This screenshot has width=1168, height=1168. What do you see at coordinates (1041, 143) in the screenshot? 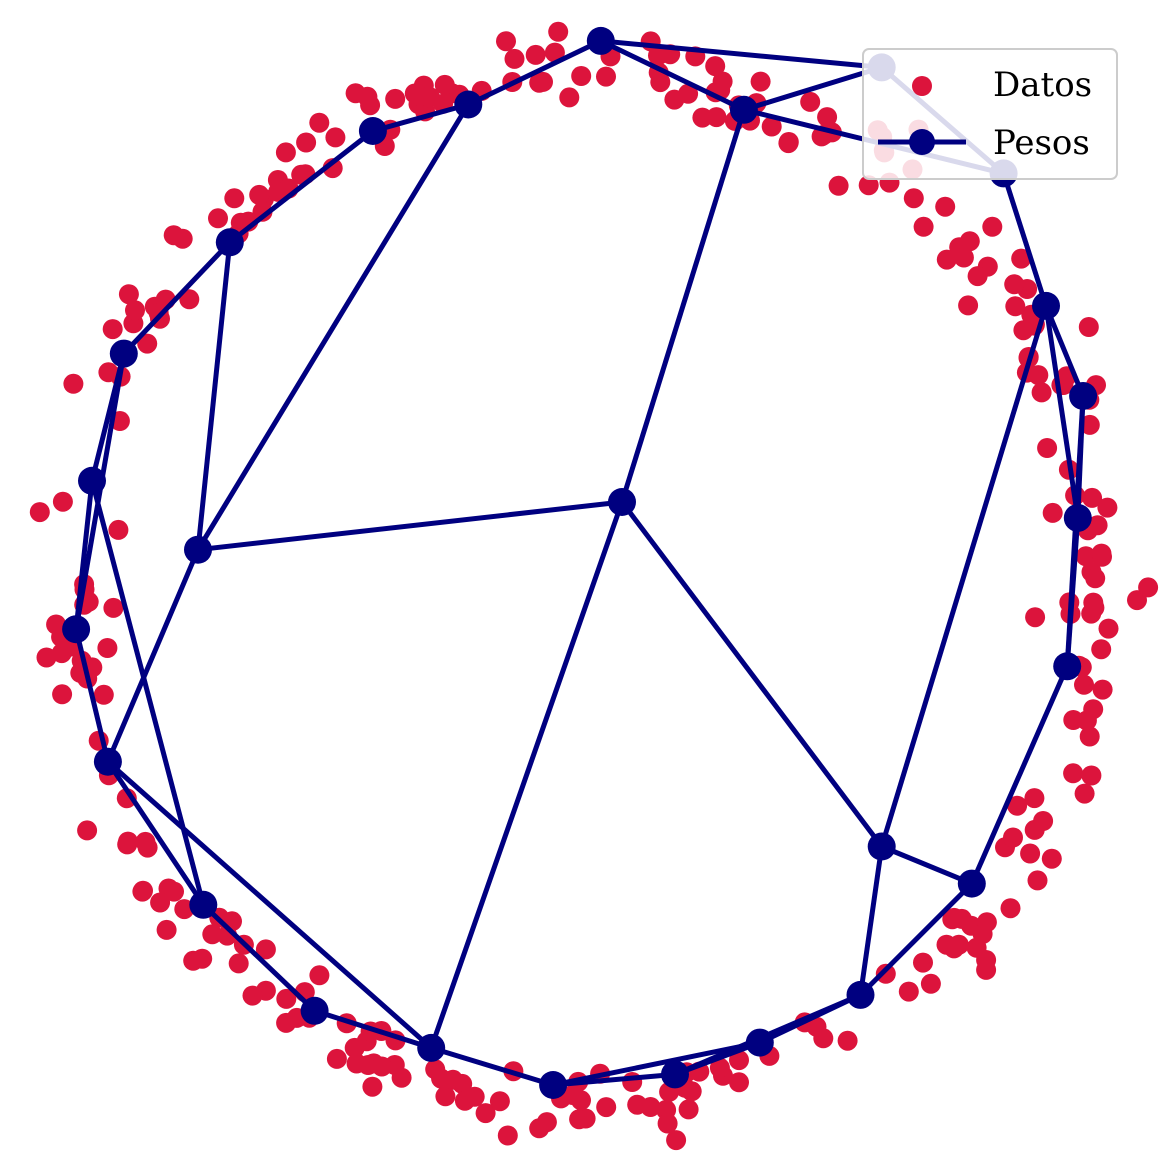
I see `legend-label-pesos: Pesos` at bounding box center [1041, 143].